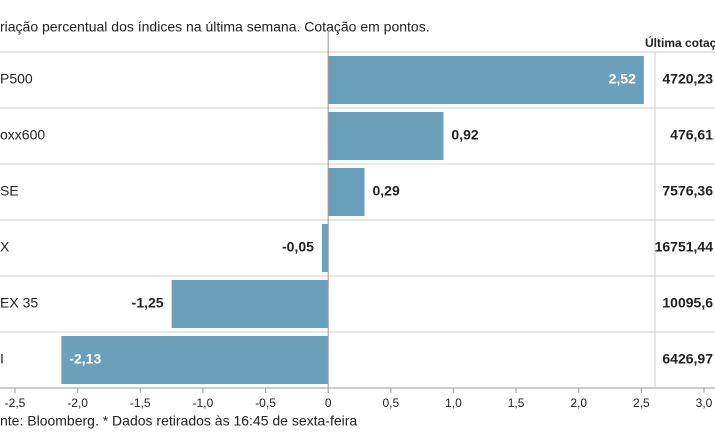 This screenshot has width=715, height=445. Describe the element at coordinates (386, 191) in the screenshot. I see `value-label: 0,29` at that location.